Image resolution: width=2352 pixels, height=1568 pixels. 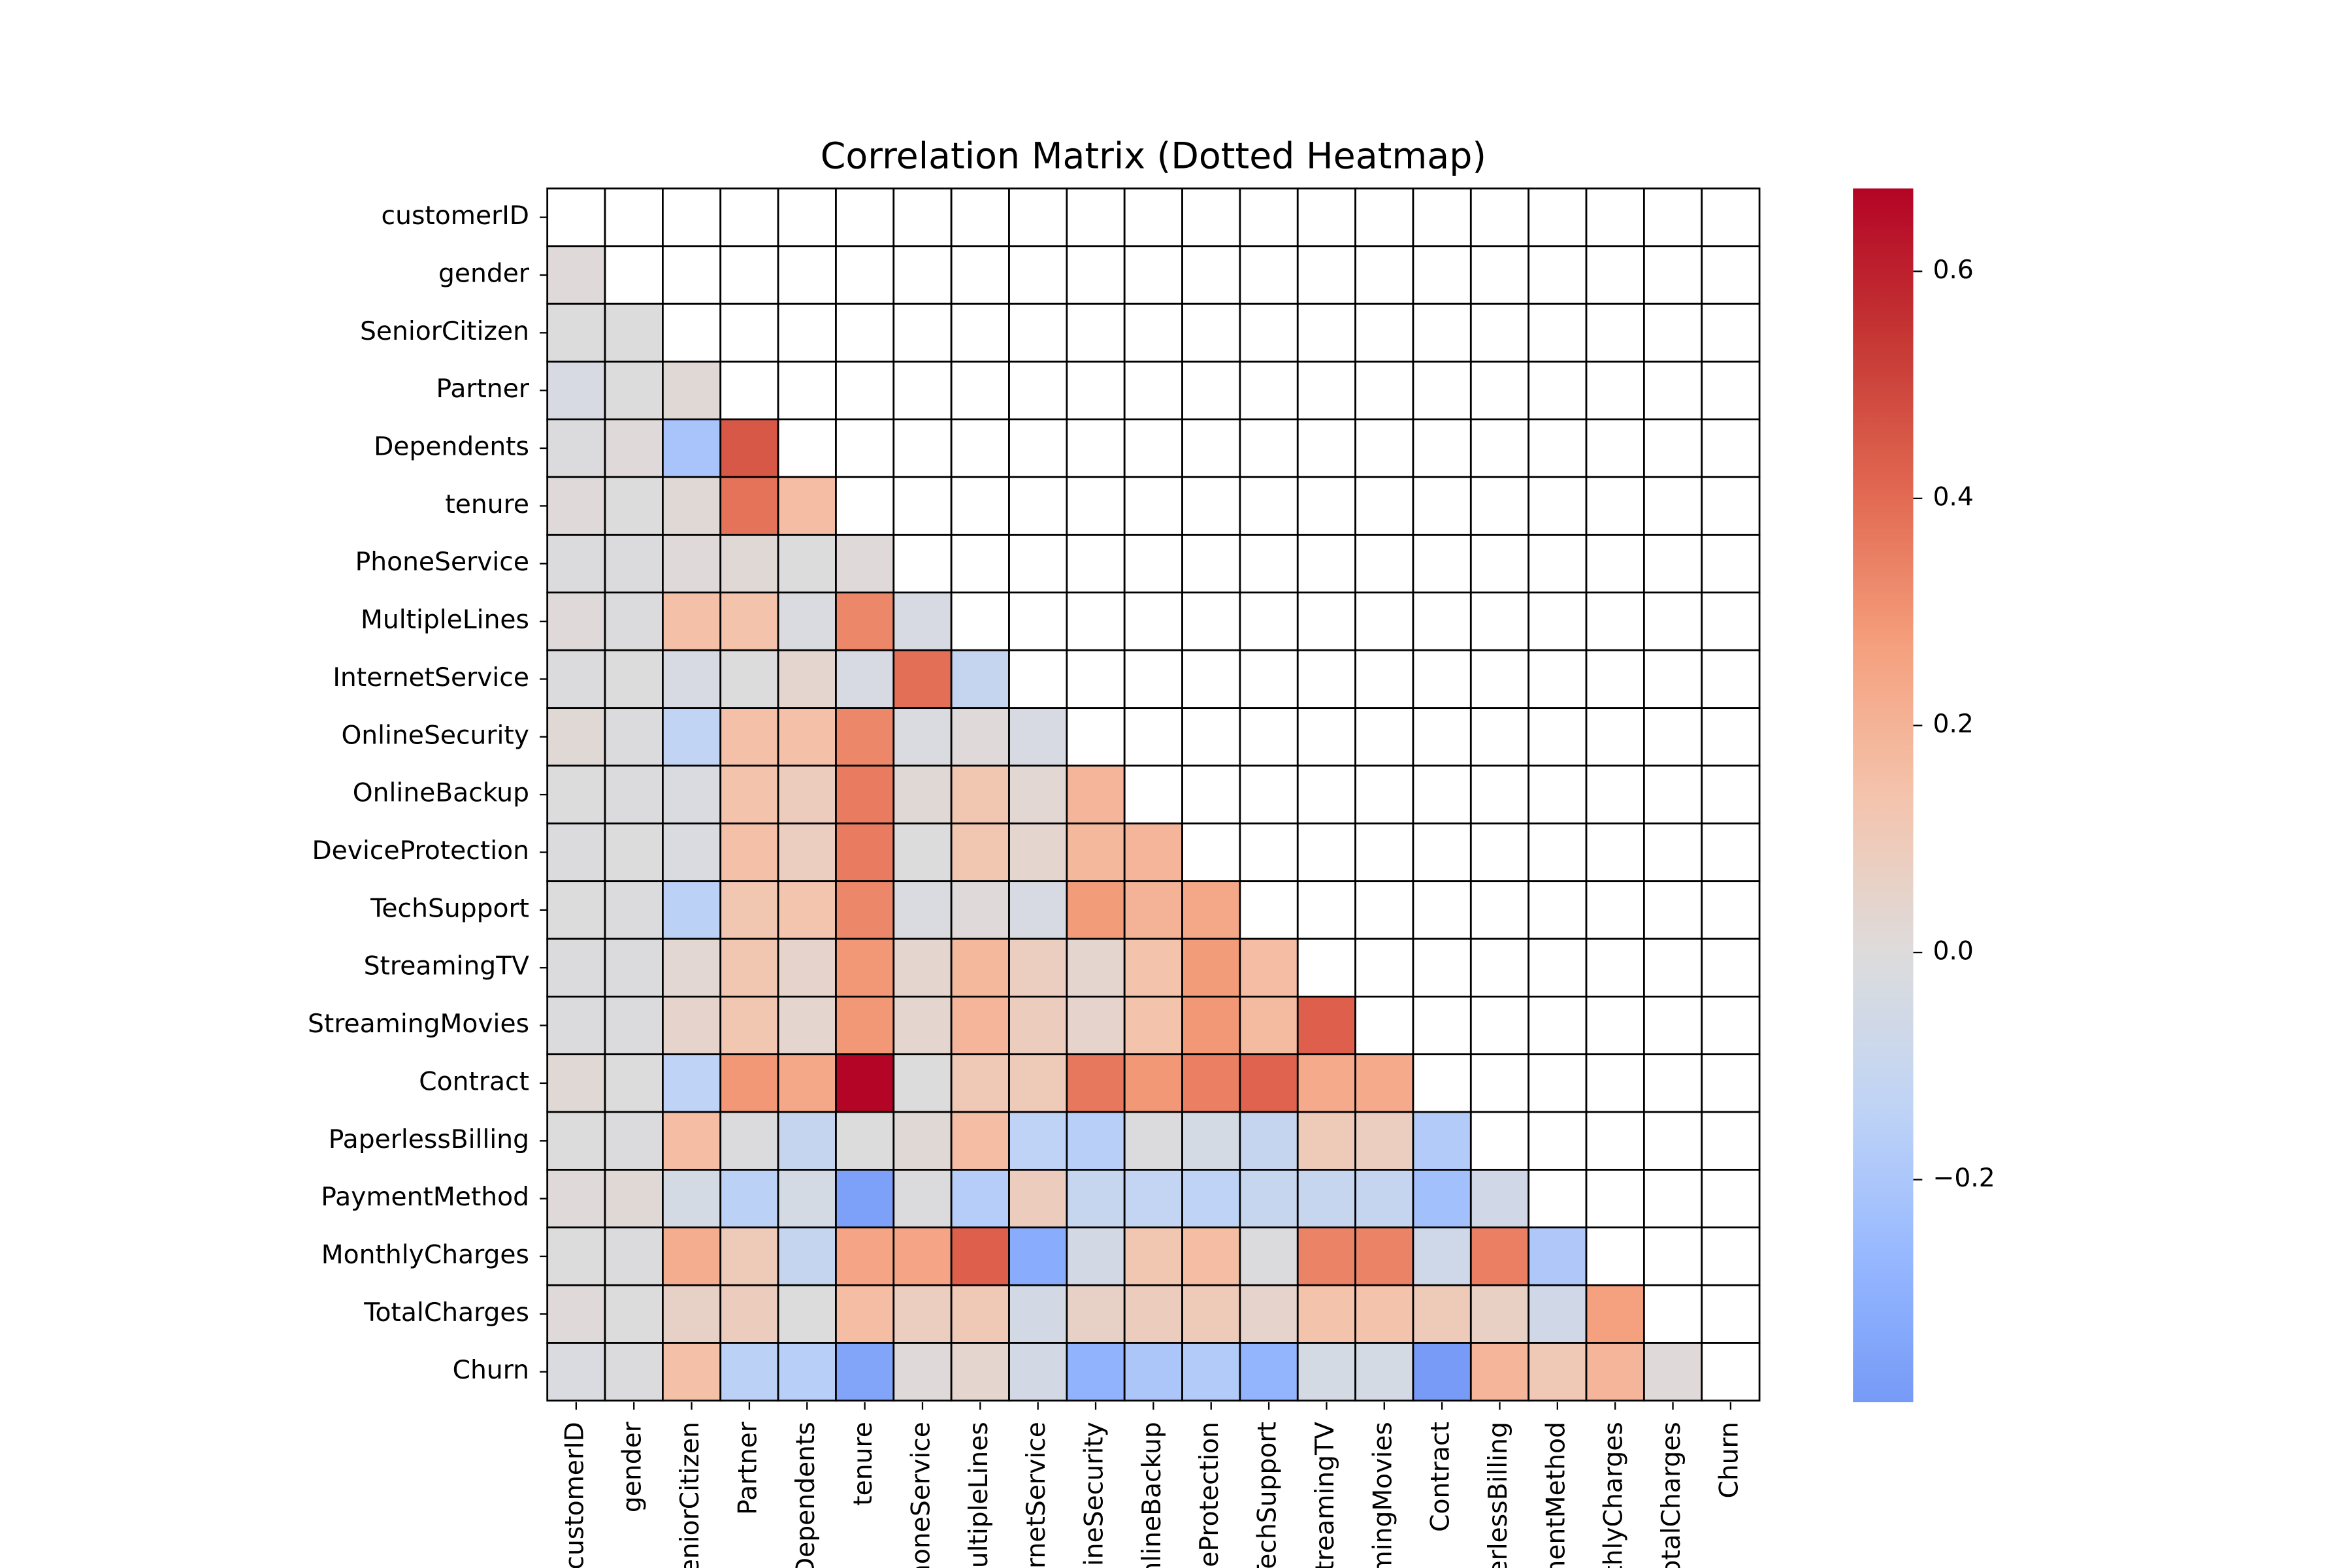 What do you see at coordinates (447, 966) in the screenshot?
I see `y-tick-label: StreamingTV` at bounding box center [447, 966].